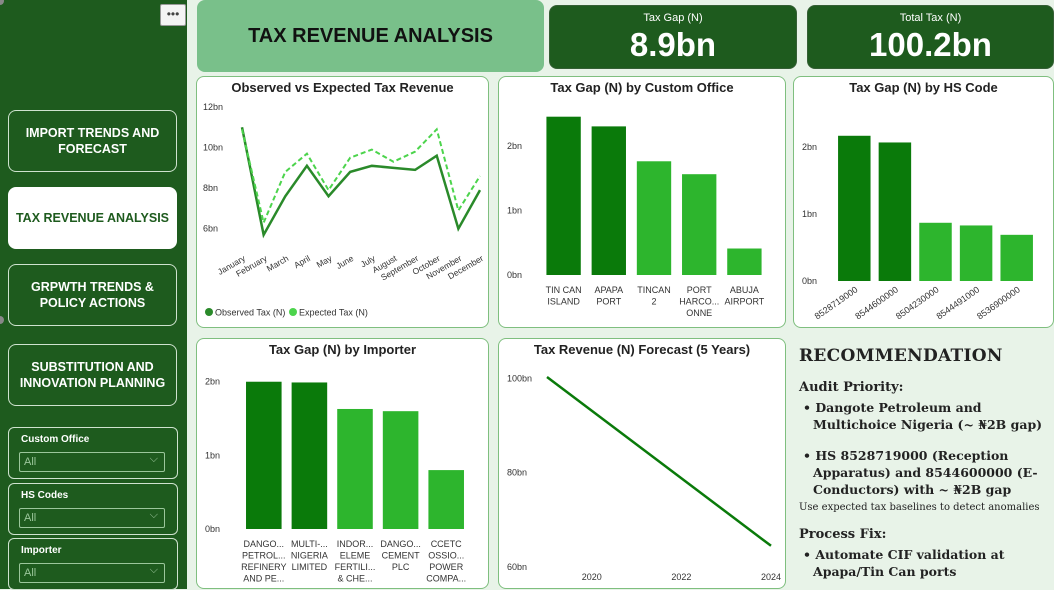 This screenshot has width=1054, height=590. I want to click on x-tick-label: May, so click(325, 261).